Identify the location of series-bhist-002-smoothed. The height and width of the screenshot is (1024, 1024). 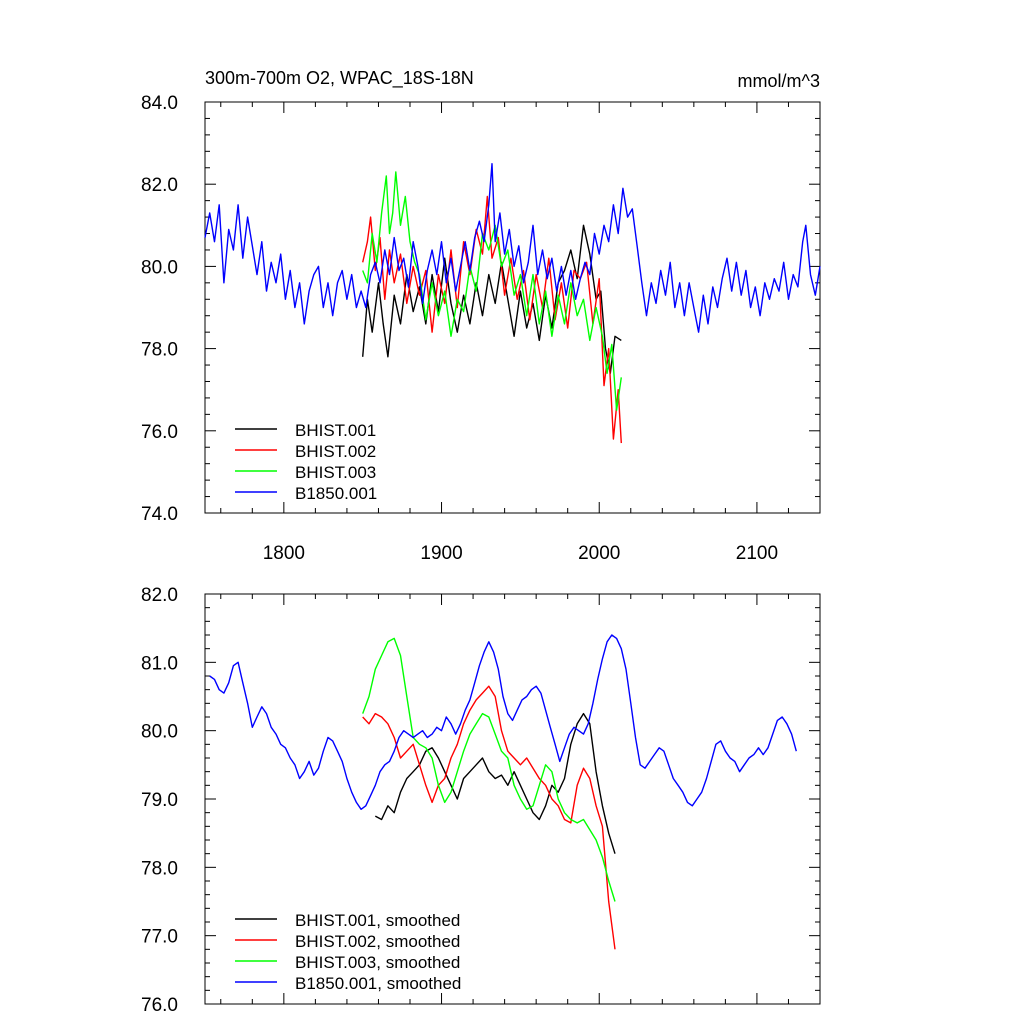
(489, 817).